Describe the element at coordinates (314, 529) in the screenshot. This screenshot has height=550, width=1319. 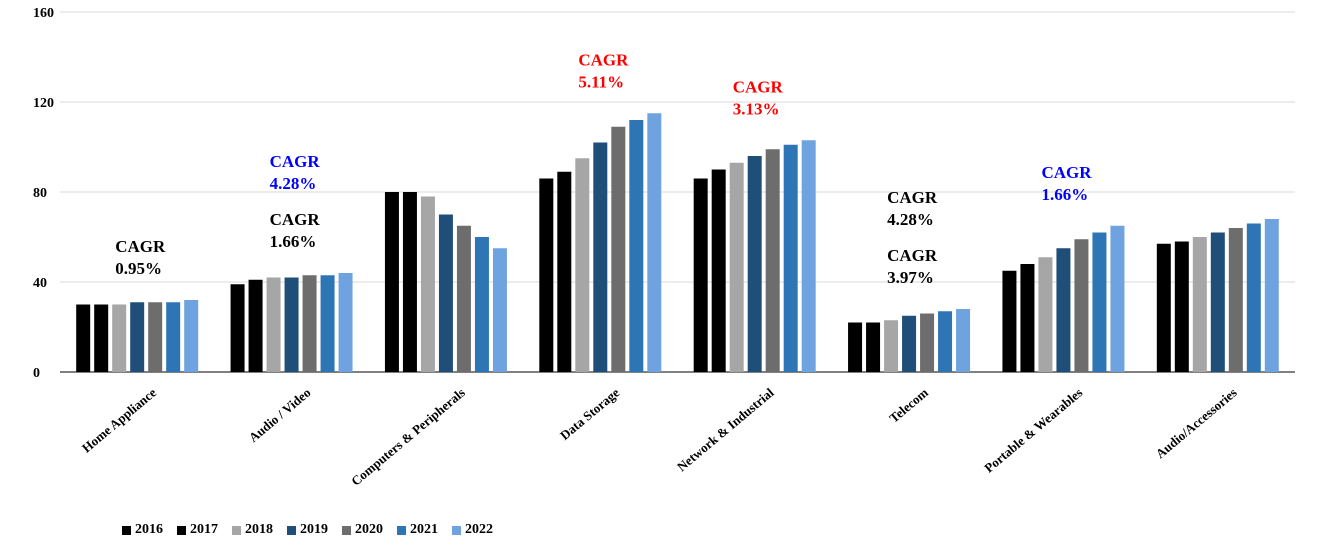
I see `legend-label: 2019` at that location.